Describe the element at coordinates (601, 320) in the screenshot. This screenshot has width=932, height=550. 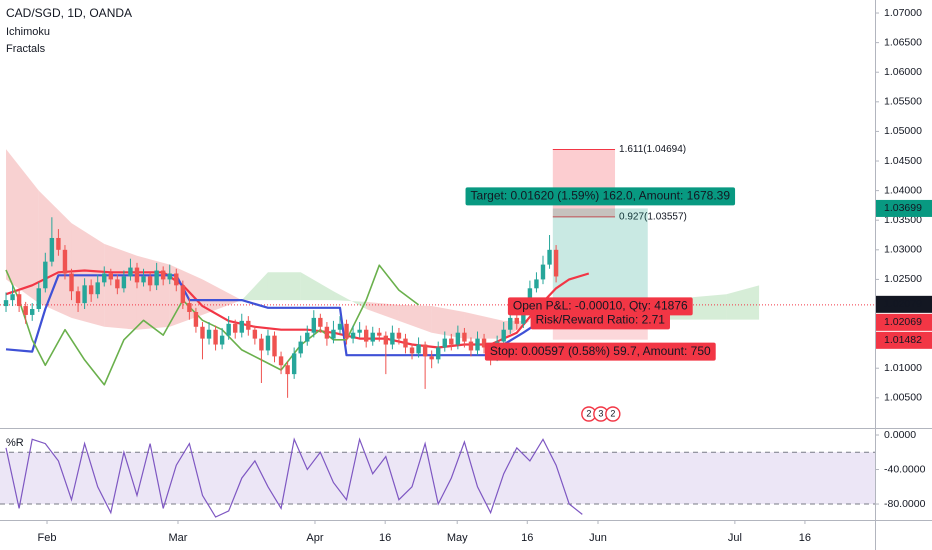
I see `position-label: Risk/Reward Ratio: 2.71` at that location.